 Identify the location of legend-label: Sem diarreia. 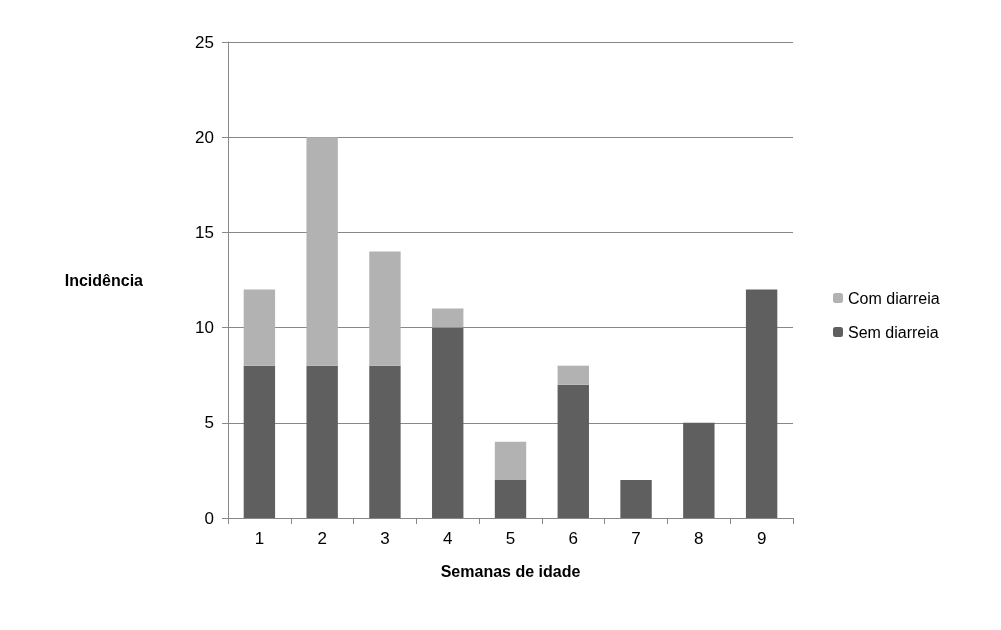
(893, 332).